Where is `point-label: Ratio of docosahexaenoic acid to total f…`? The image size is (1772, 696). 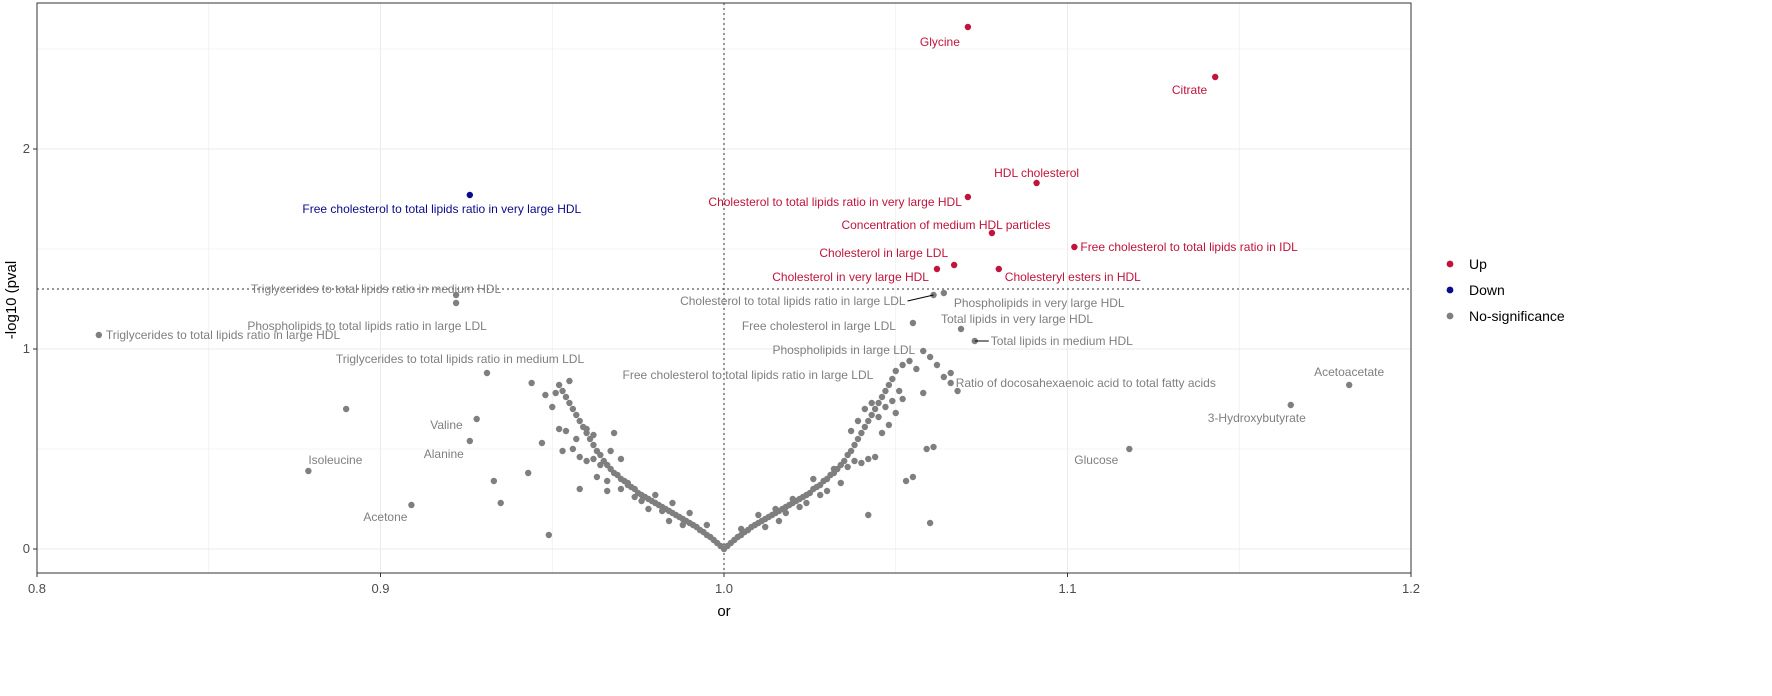 point-label: Ratio of docosahexaenoic acid to total f… is located at coordinates (1086, 383).